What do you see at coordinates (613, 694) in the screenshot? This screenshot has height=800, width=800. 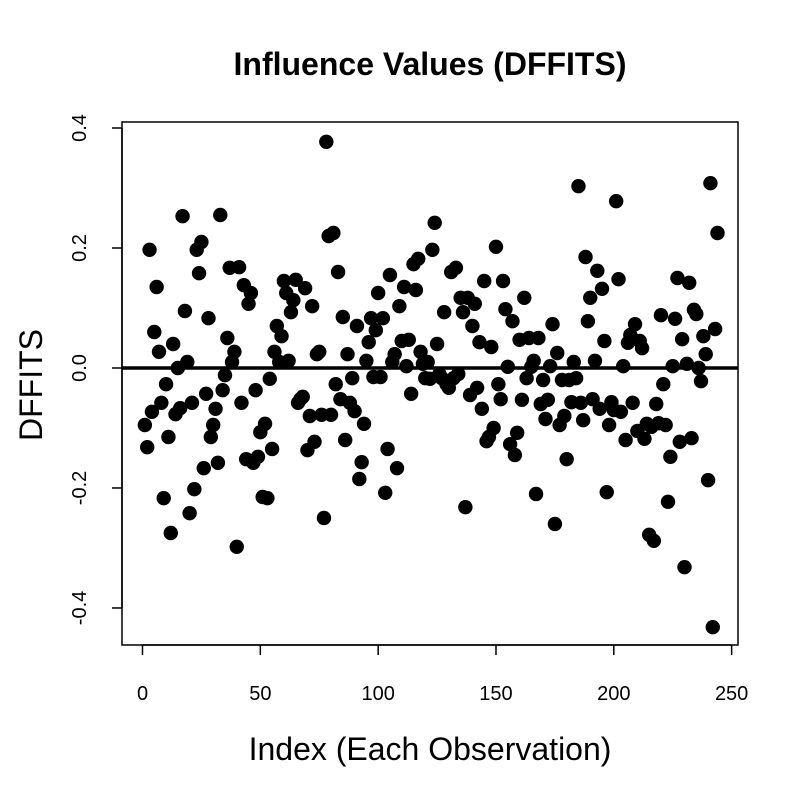 I see `x-tick-label: 200` at bounding box center [613, 694].